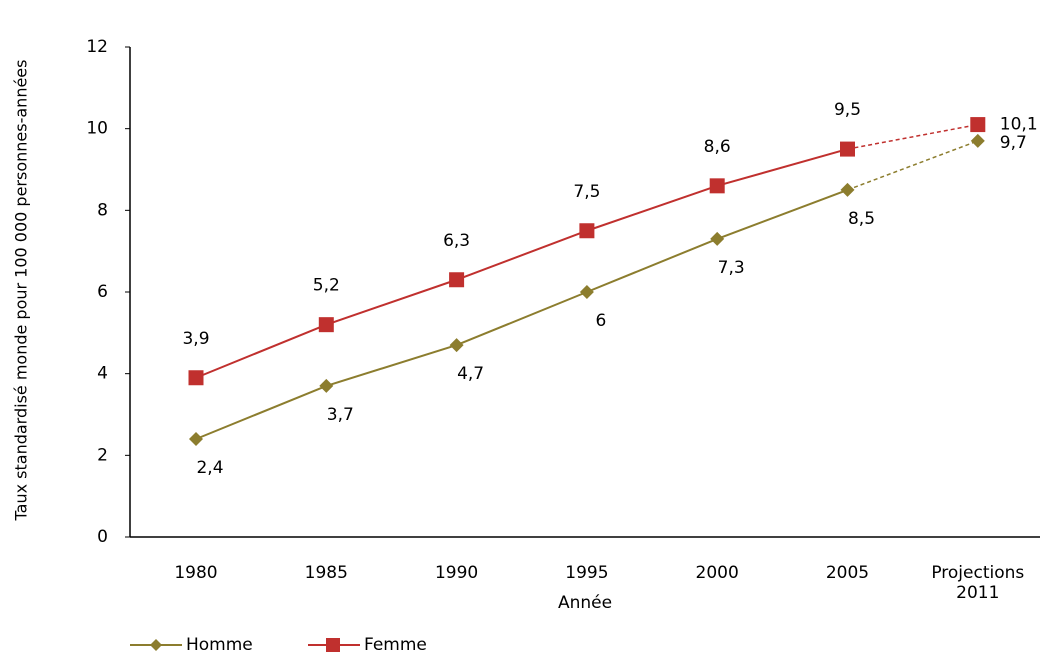 This screenshot has width=1043, height=659. Describe the element at coordinates (731, 268) in the screenshot. I see `data-label: 7,3` at that location.